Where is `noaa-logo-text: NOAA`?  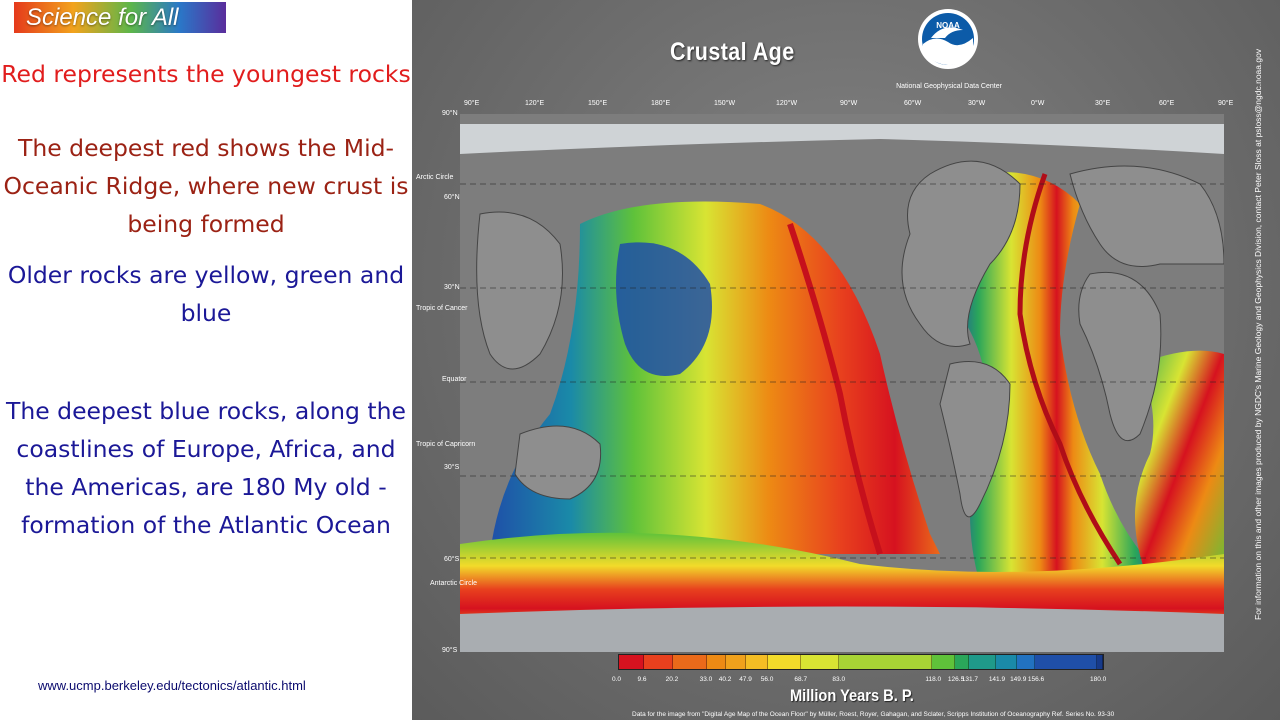
noaa-logo-text: NOAA is located at coordinates (948, 25).